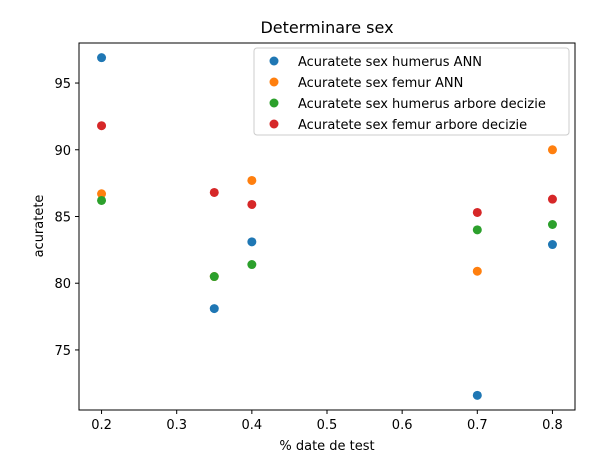 This screenshot has width=611, height=470. What do you see at coordinates (380, 83) in the screenshot?
I see `legend-label-2: Acuratete sex femur ANN` at bounding box center [380, 83].